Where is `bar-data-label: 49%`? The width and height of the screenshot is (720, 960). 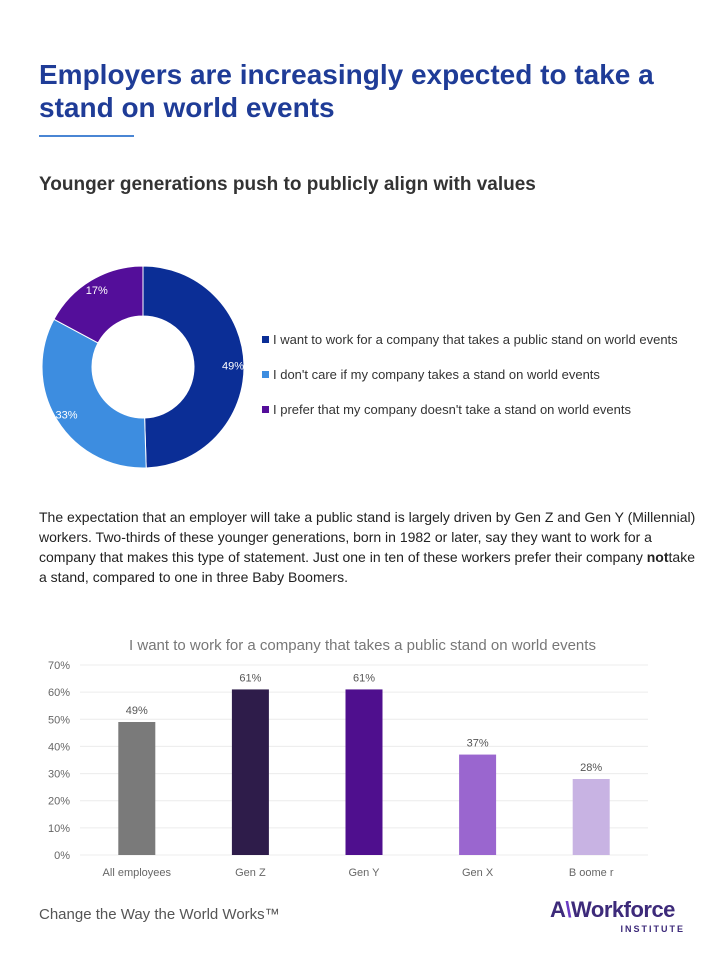 bar-data-label: 49% is located at coordinates (137, 711).